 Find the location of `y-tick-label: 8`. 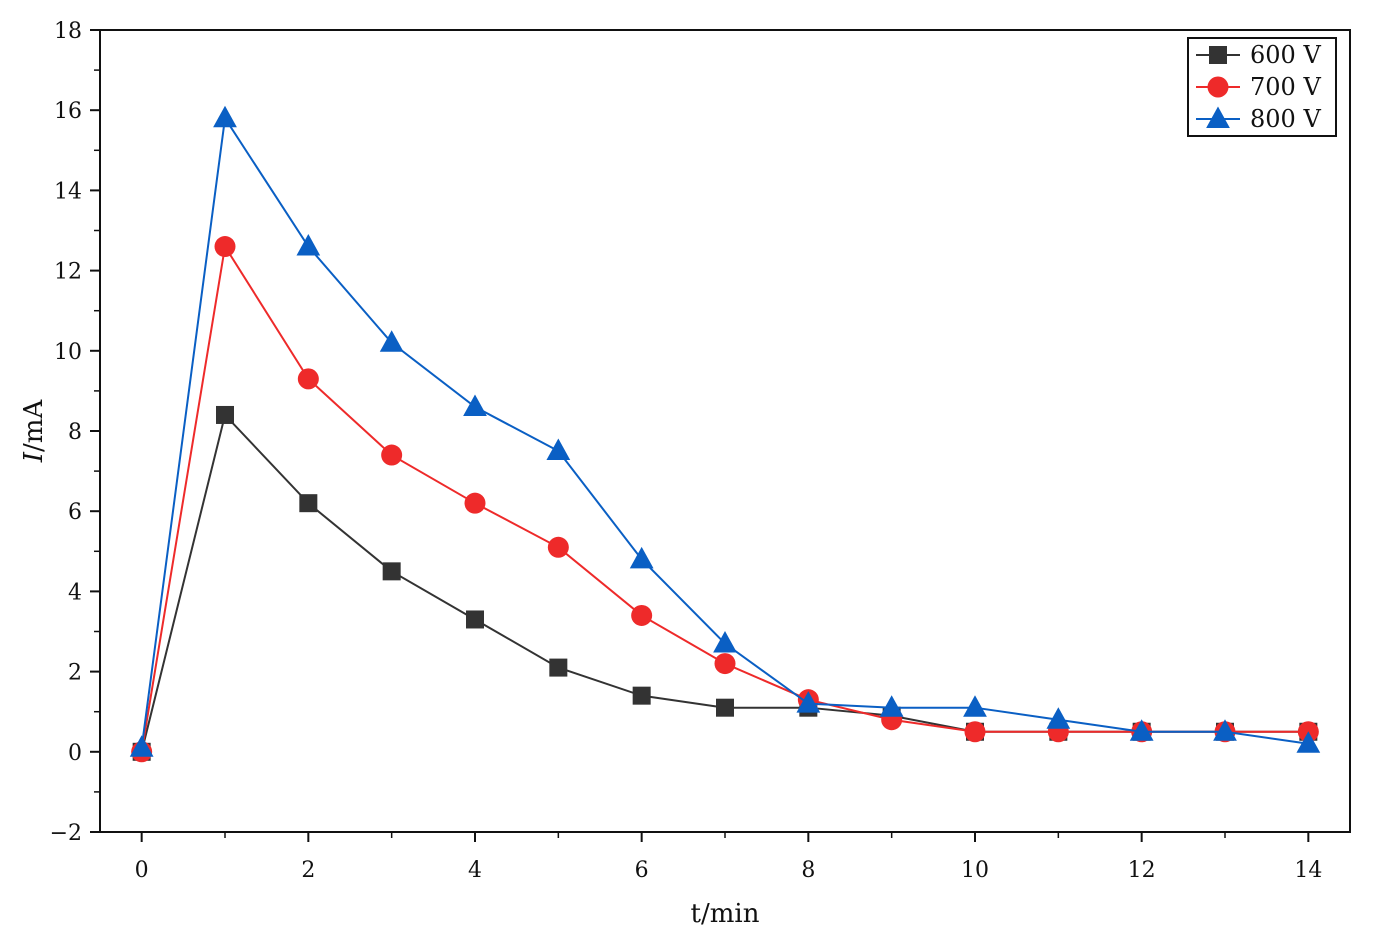

y-tick-label: 8 is located at coordinates (75, 432).